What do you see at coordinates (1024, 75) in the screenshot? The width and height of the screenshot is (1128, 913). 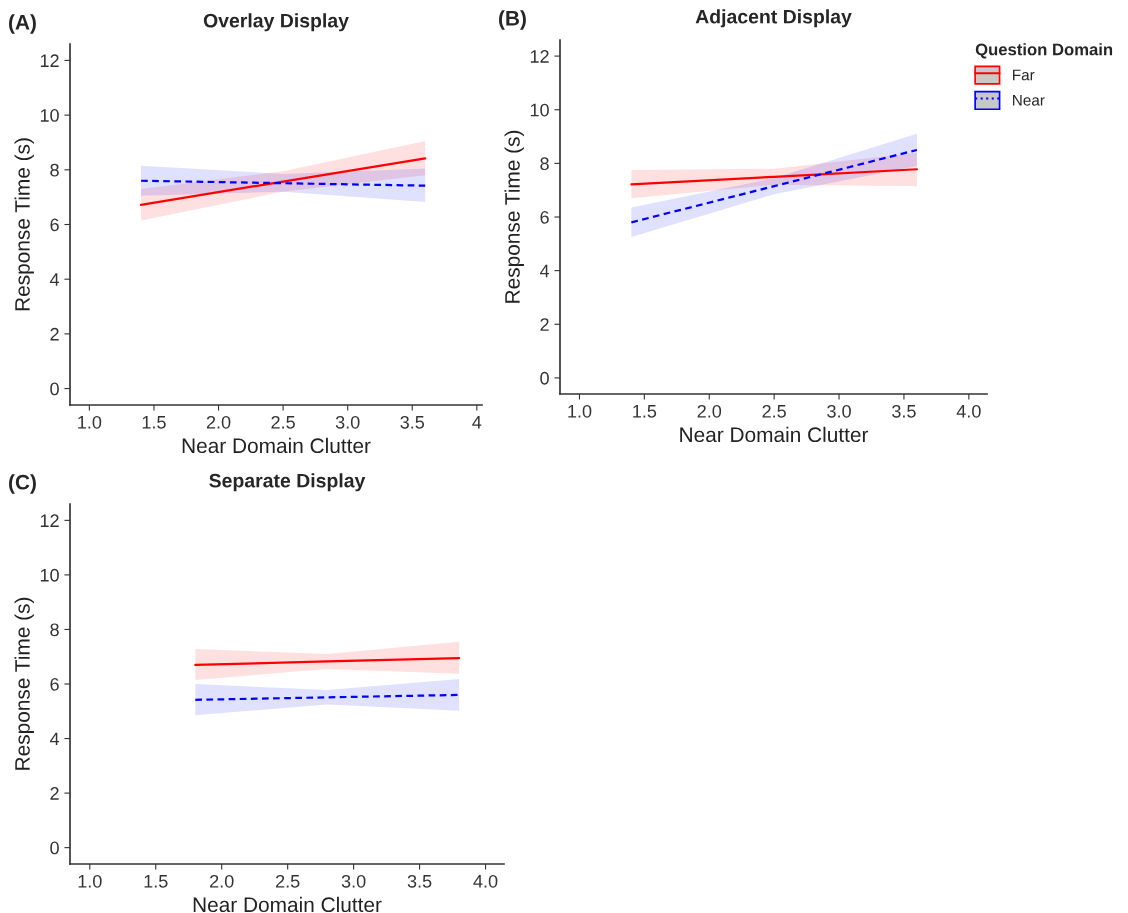 I see `legend-label: Far` at bounding box center [1024, 75].